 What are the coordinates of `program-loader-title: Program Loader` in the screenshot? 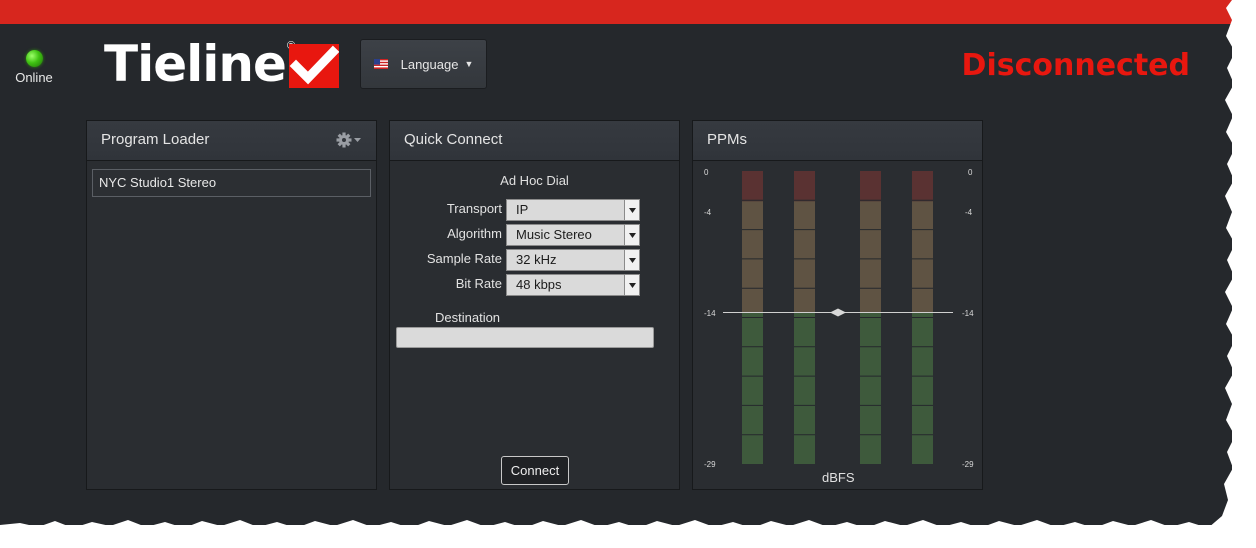 It's located at (155, 139).